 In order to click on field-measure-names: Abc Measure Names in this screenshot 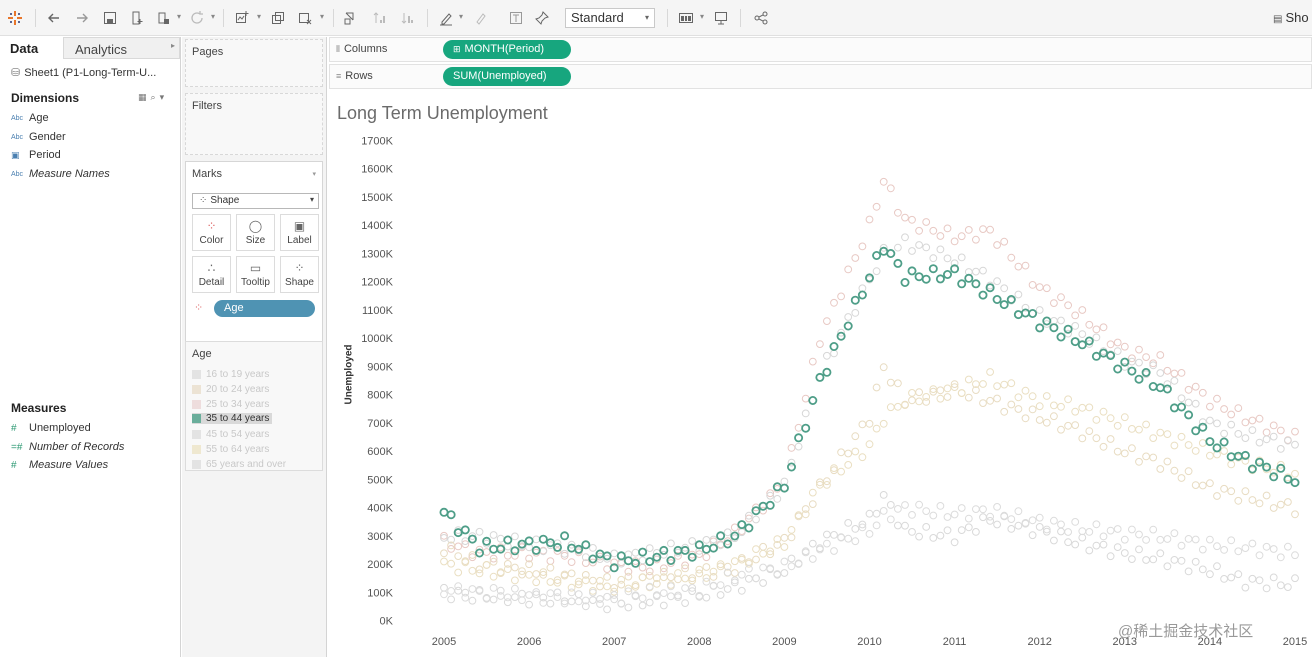, I will do `click(60, 174)`.